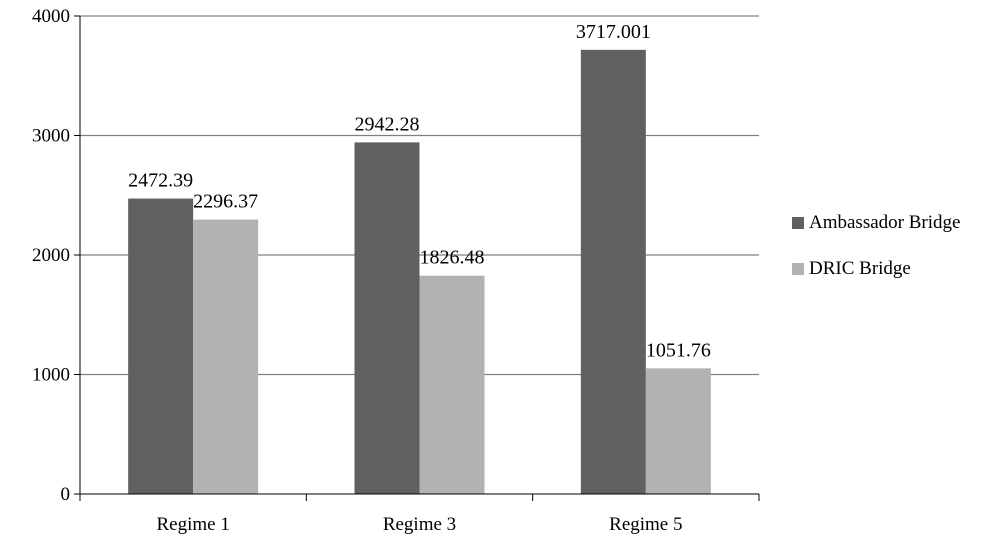 The width and height of the screenshot is (1003, 544). I want to click on data-label: 1051.76, so click(678, 350).